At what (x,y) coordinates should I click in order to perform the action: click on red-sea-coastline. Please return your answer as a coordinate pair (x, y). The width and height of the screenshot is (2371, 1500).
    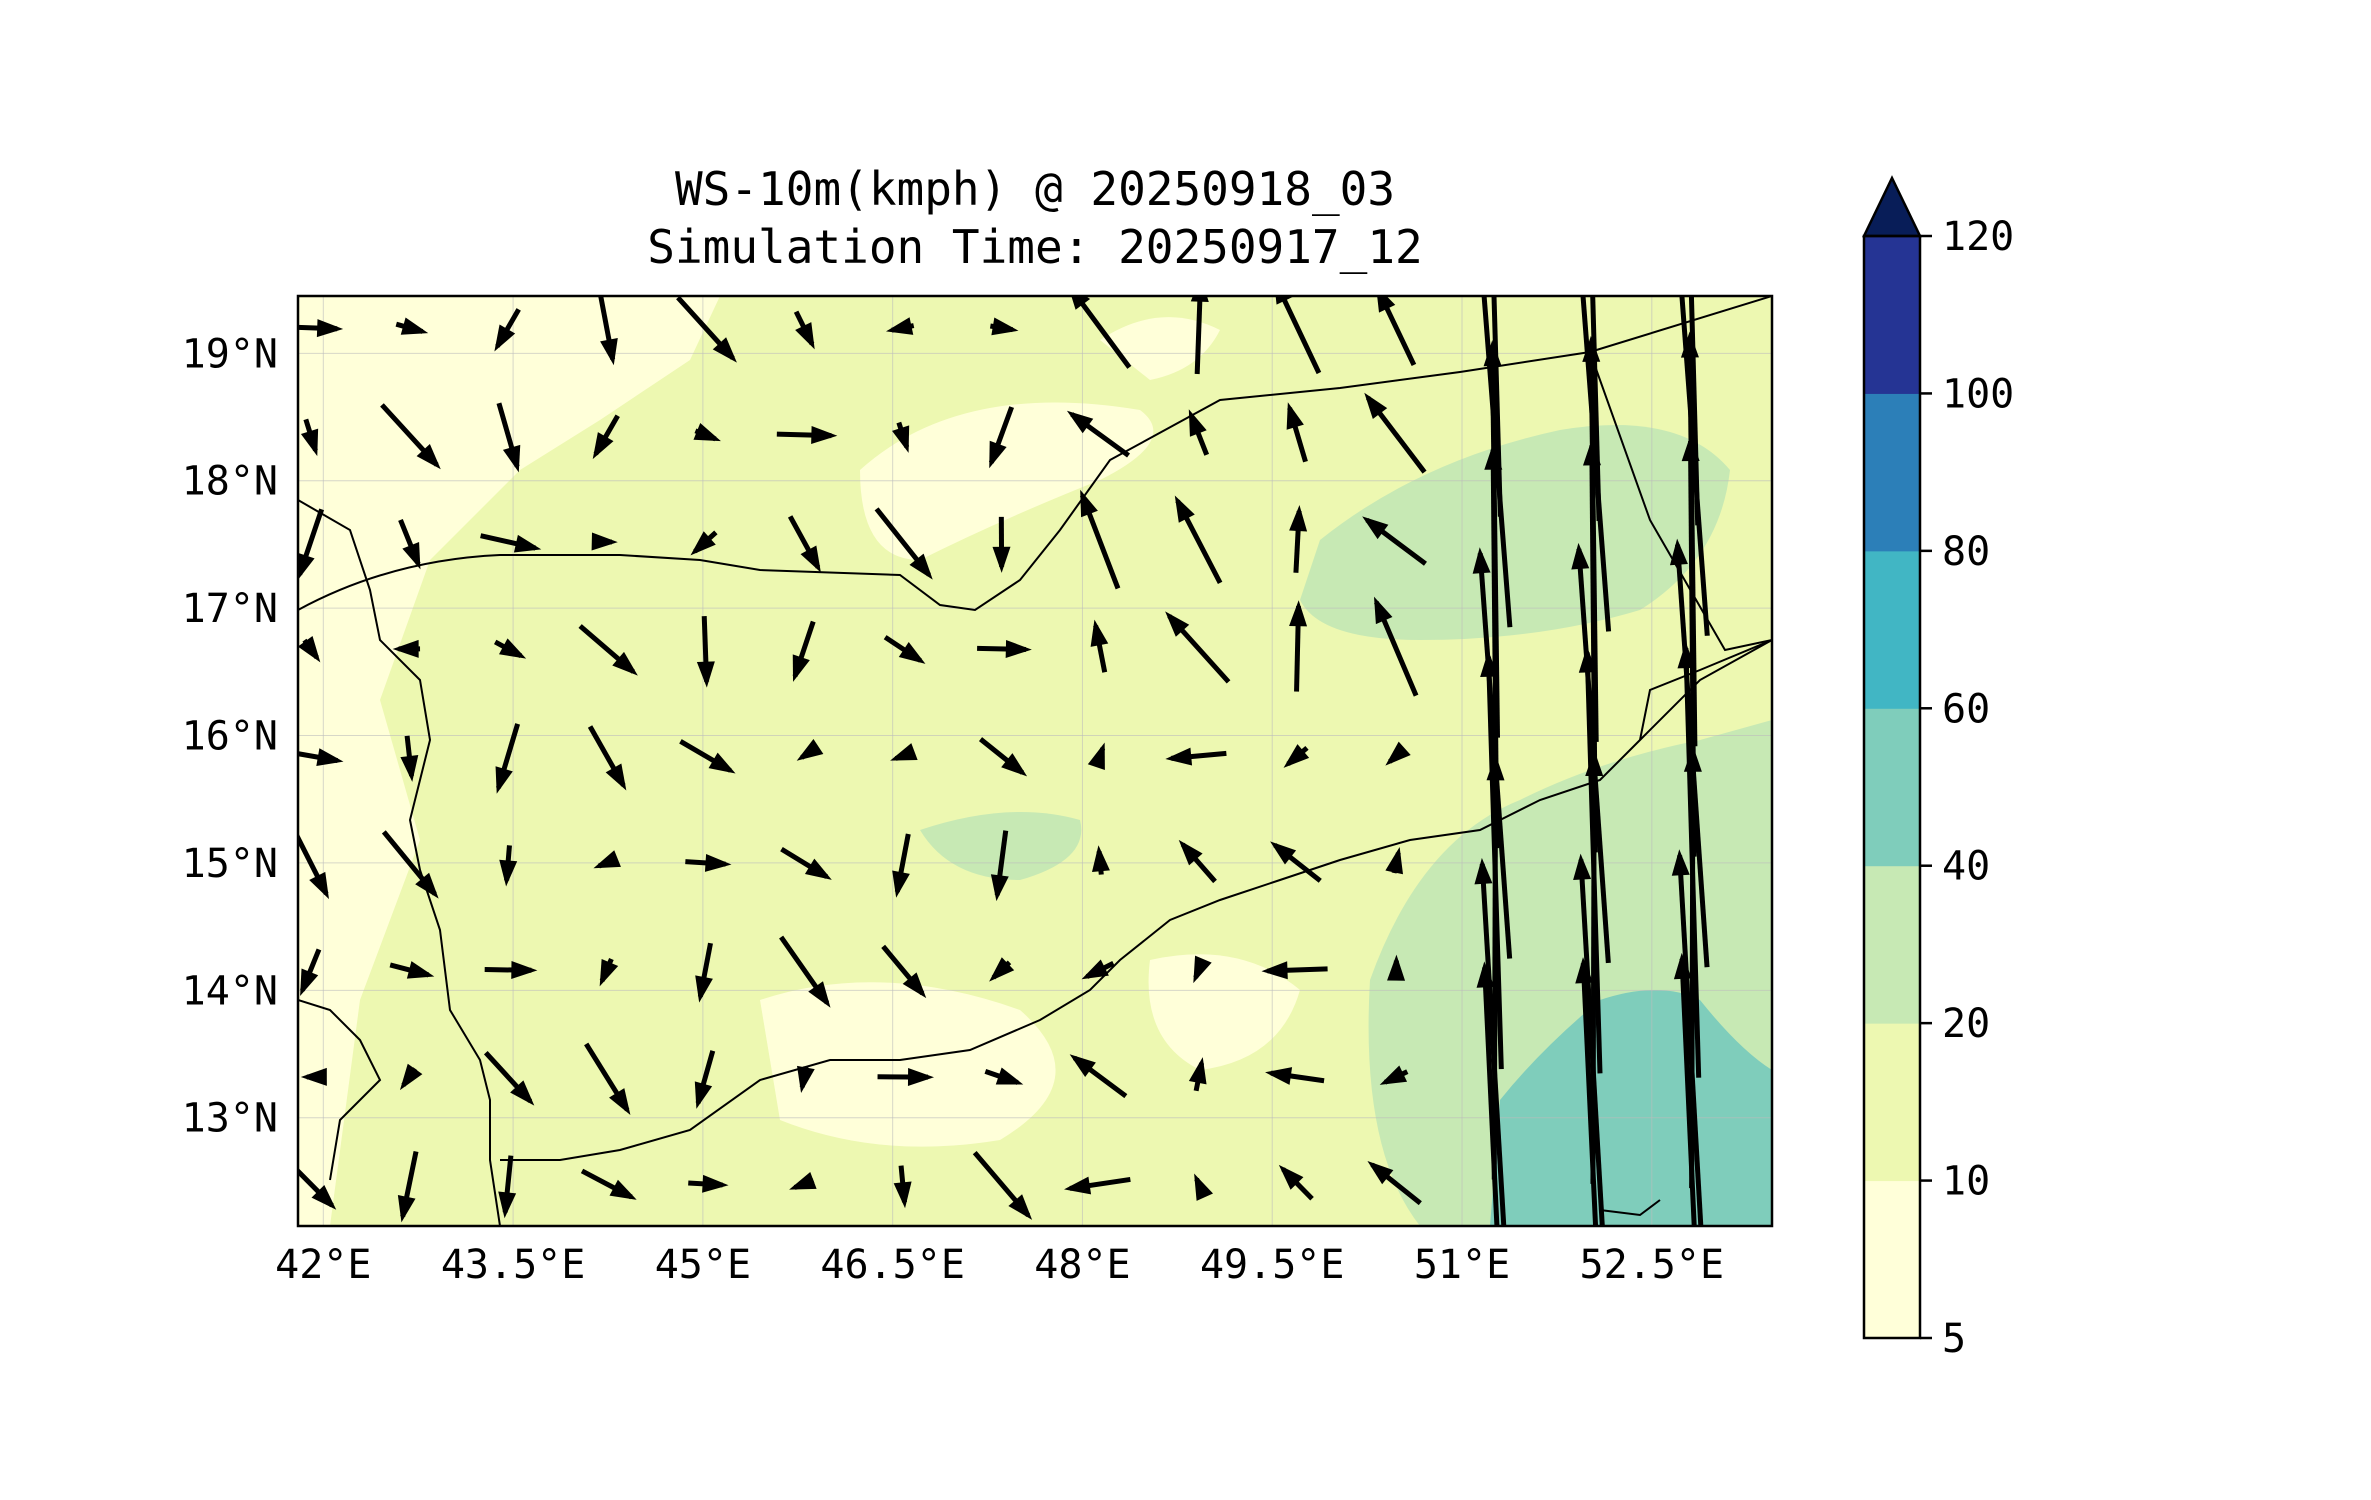
    Looking at the image, I should click on (399, 862).